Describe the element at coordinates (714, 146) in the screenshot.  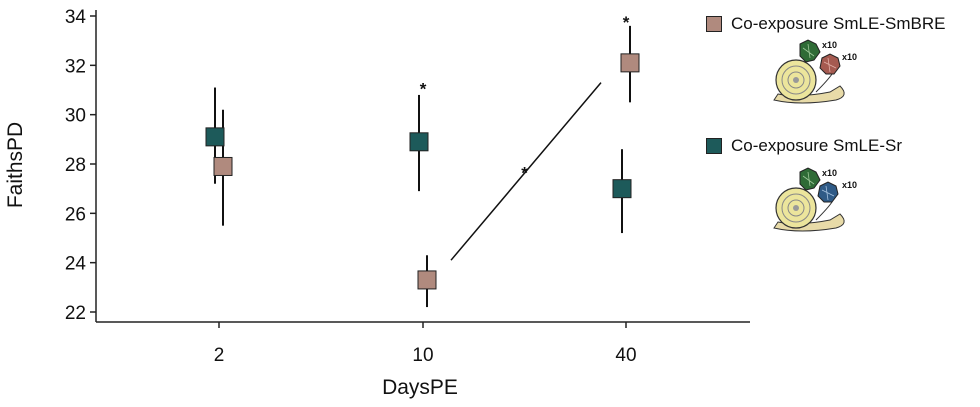
I see `legend-swatch-sr` at that location.